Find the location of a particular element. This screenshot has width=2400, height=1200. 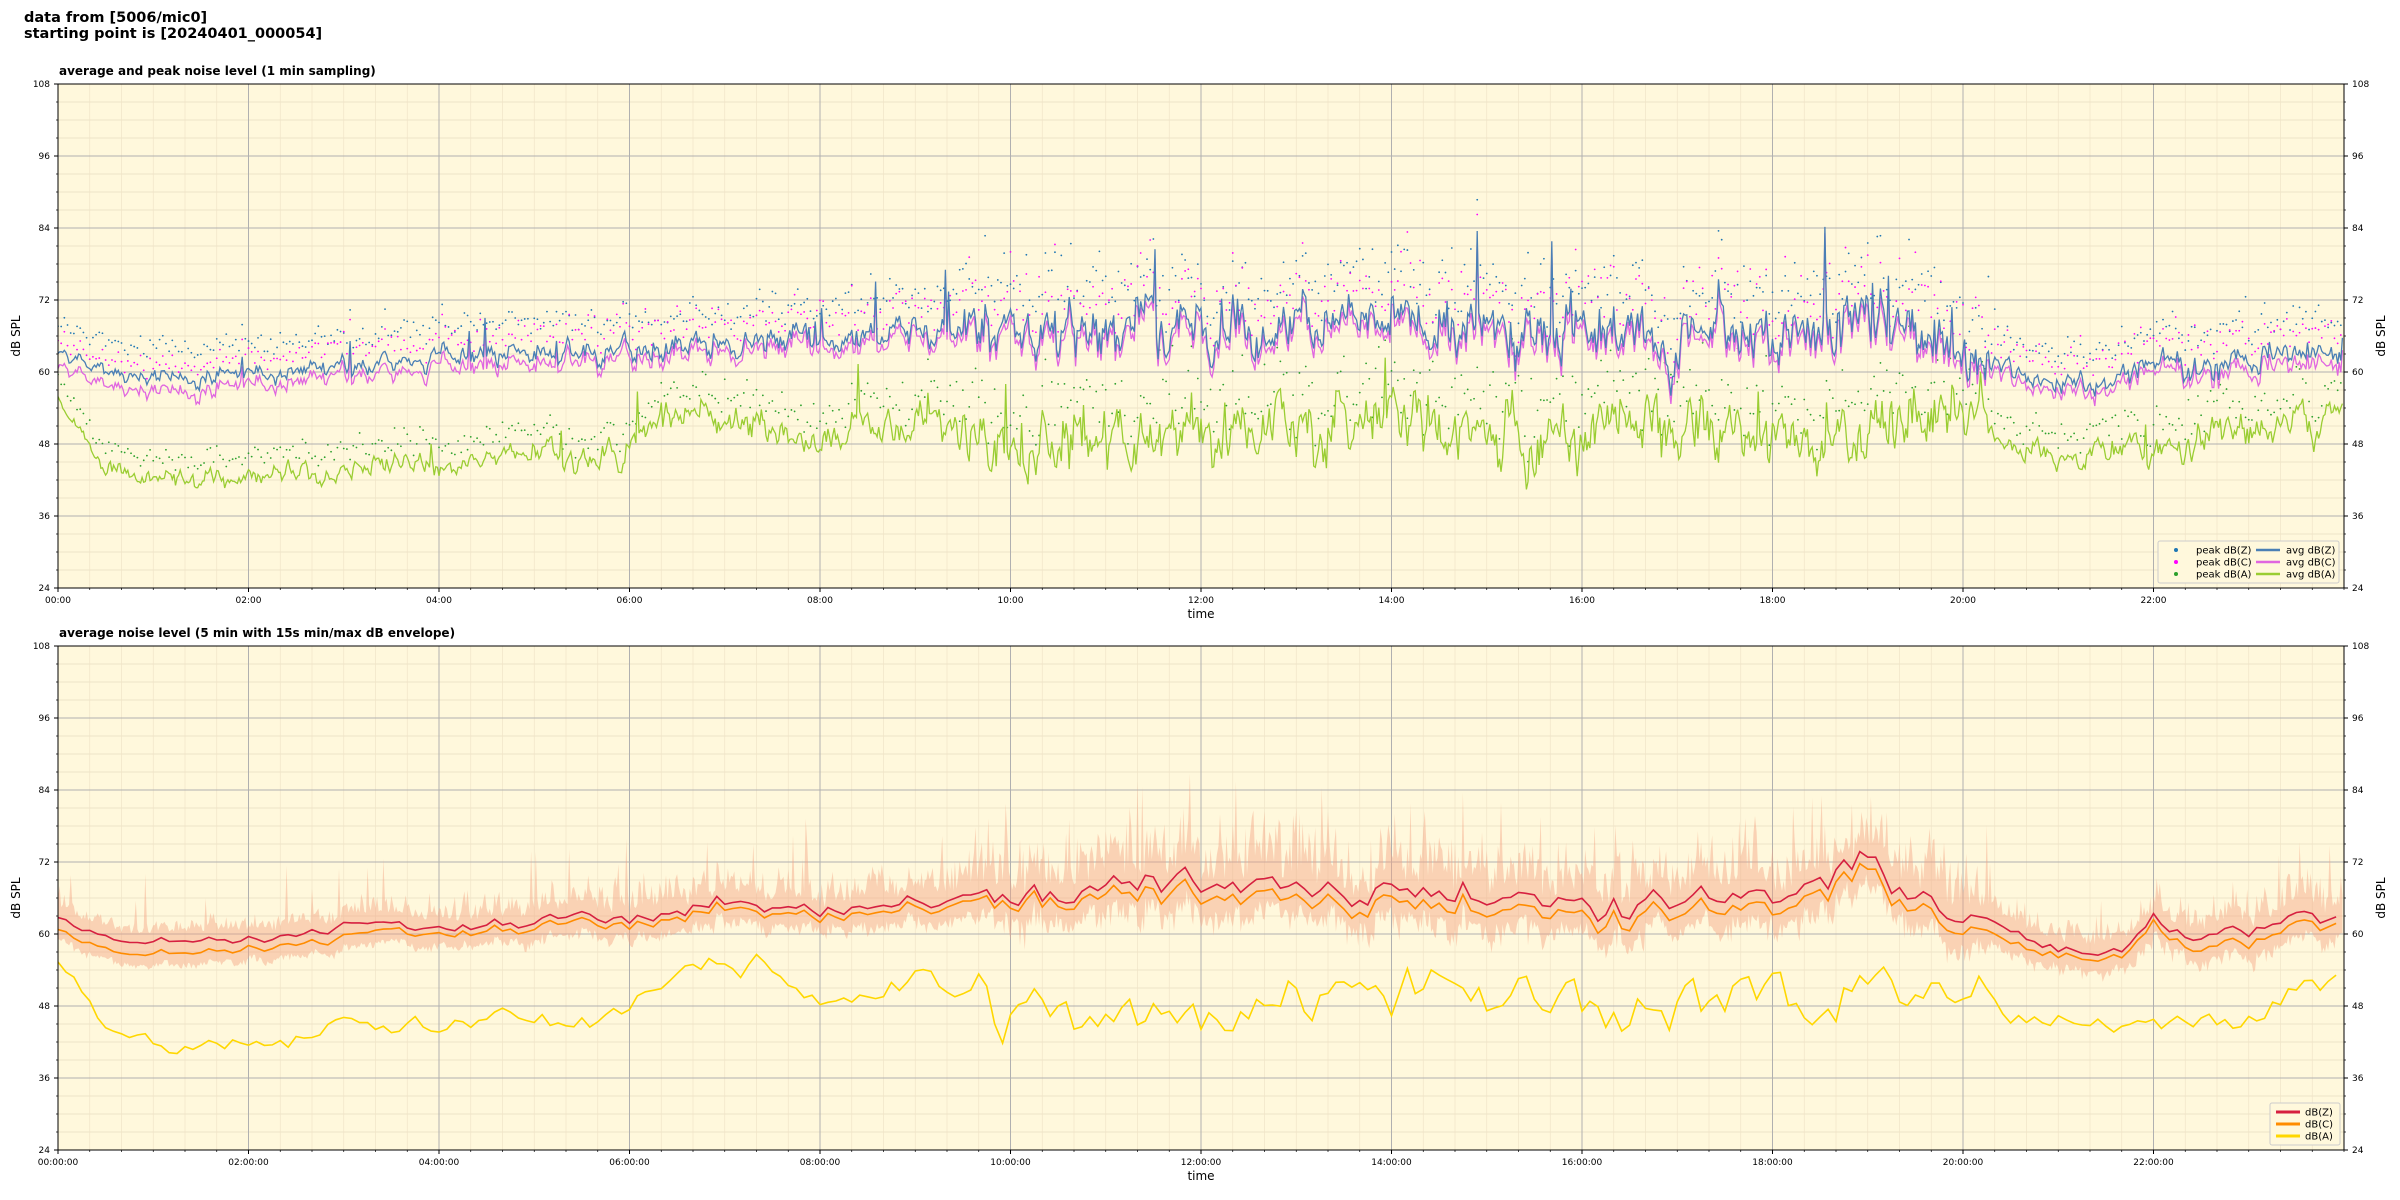

y-tick-label: 96 is located at coordinates (45, 719).